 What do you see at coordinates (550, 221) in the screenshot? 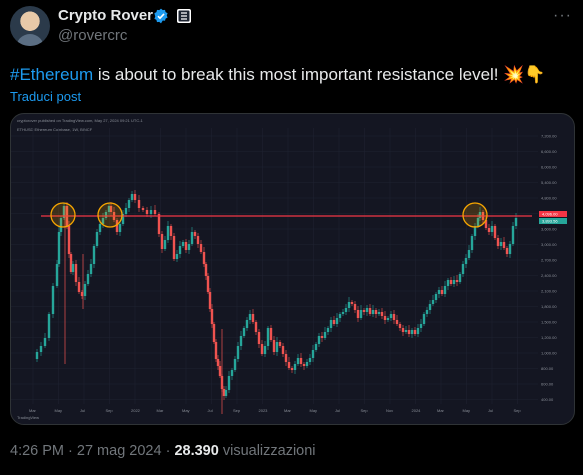
I see `svg-text: 3,893.56` at bounding box center [550, 221].